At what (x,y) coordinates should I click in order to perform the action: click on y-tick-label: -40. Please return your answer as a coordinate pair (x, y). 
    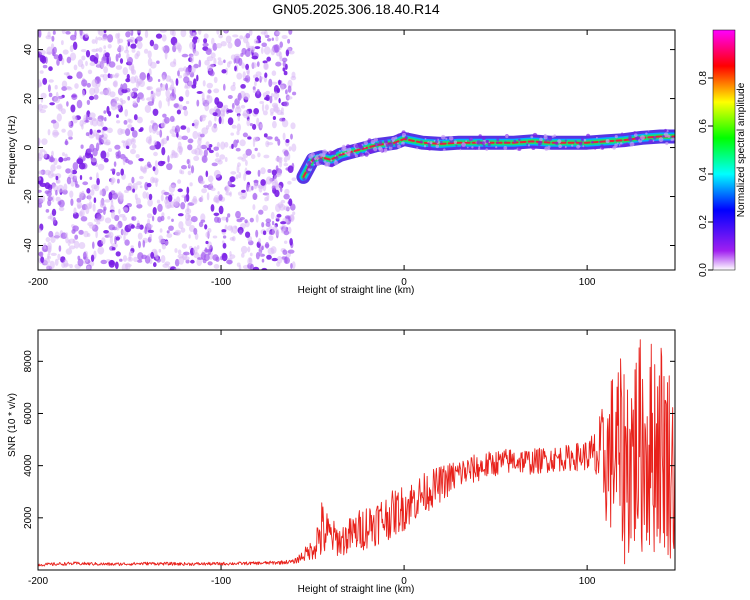
    Looking at the image, I should click on (28, 245).